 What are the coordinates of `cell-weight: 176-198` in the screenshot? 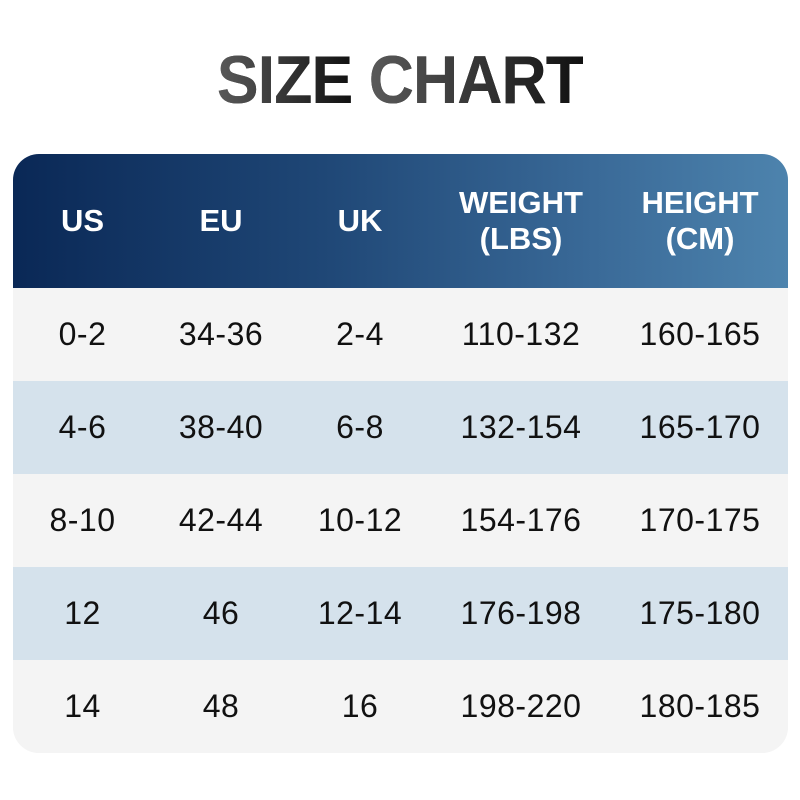 It's located at (521, 613).